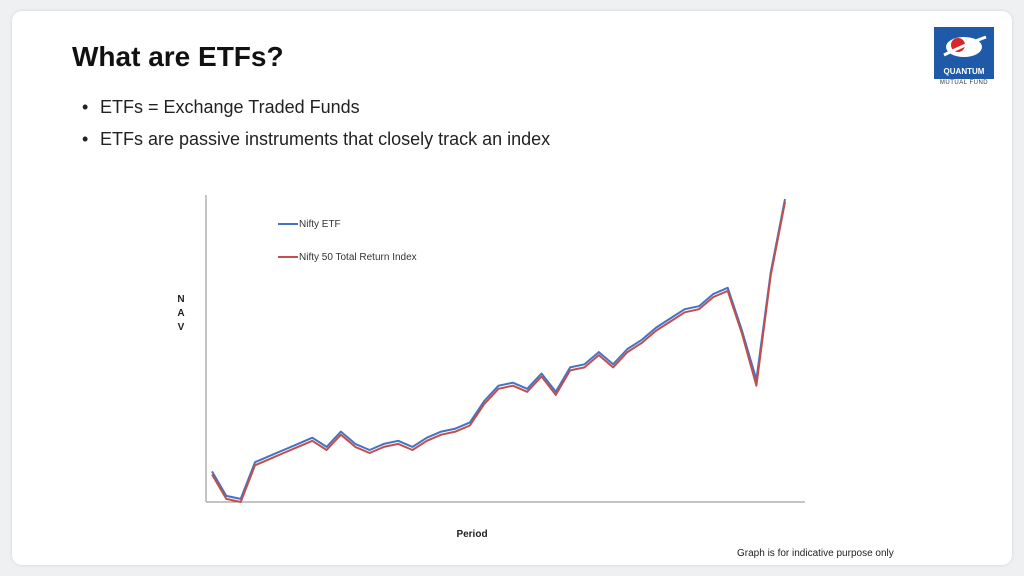 This screenshot has height=576, width=1024. Describe the element at coordinates (964, 71) in the screenshot. I see `logo-name: QUANTUM` at that location.